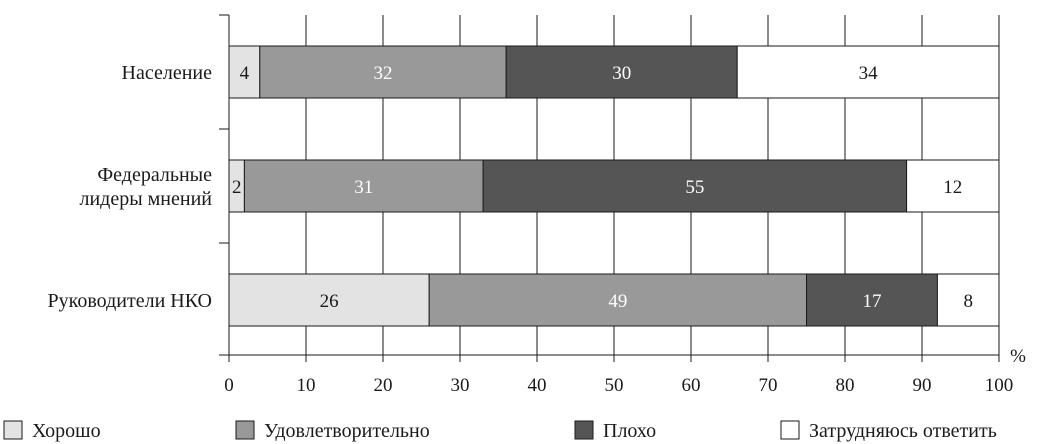 Image resolution: width=1048 pixels, height=444 pixels. I want to click on data-label: 17, so click(871, 301).